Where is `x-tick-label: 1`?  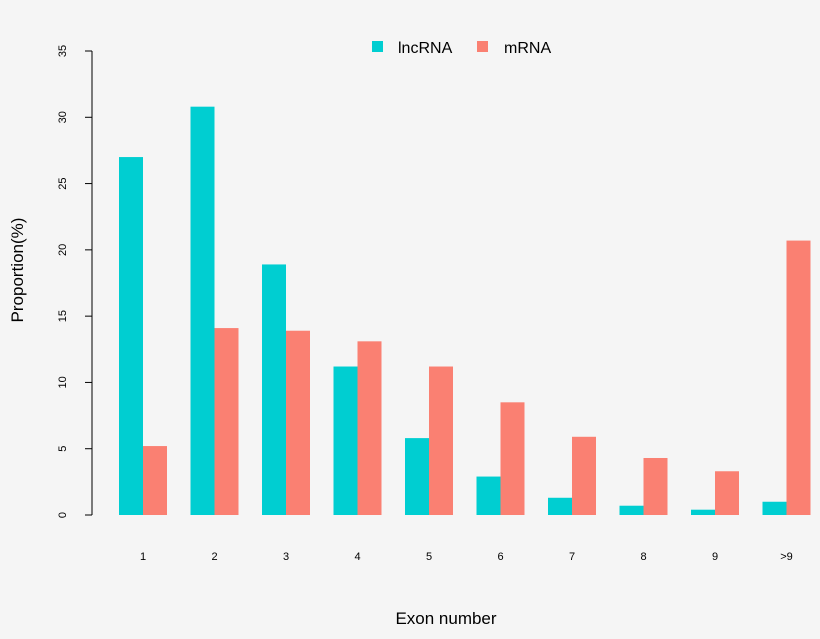 x-tick-label: 1 is located at coordinates (143, 557).